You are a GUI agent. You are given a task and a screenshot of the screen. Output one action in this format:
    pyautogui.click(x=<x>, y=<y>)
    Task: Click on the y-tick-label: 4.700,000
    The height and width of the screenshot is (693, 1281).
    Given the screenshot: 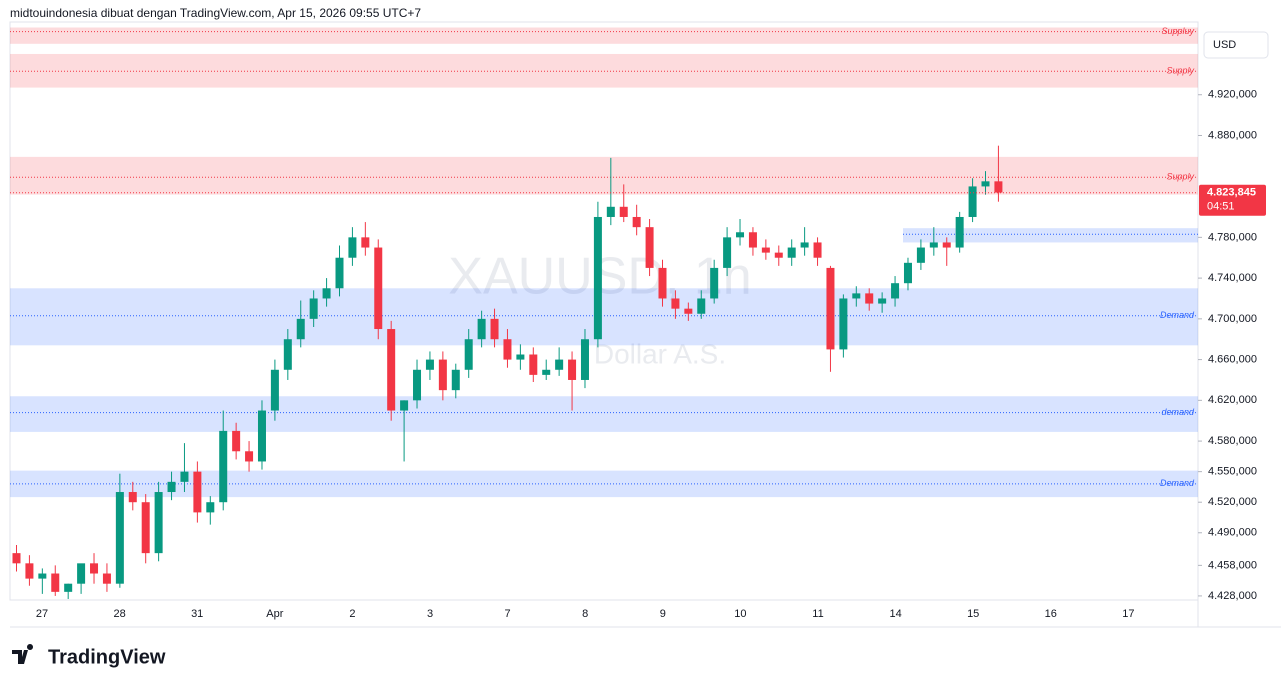 What is the action you would take?
    pyautogui.click(x=1232, y=319)
    